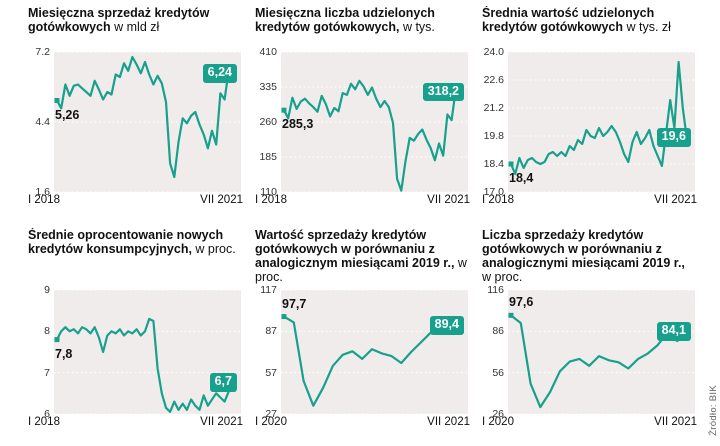  I want to click on y-tick-label: 26, so click(498, 414).